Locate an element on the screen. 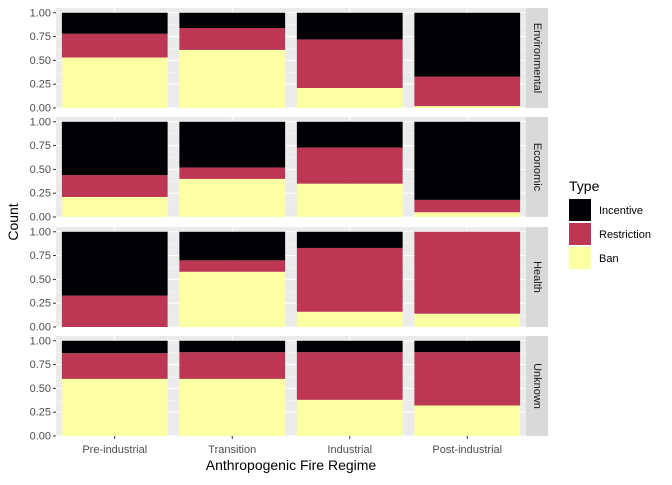 This screenshot has height=485, width=672. x-tick-label: Post-industrial is located at coordinates (467, 450).